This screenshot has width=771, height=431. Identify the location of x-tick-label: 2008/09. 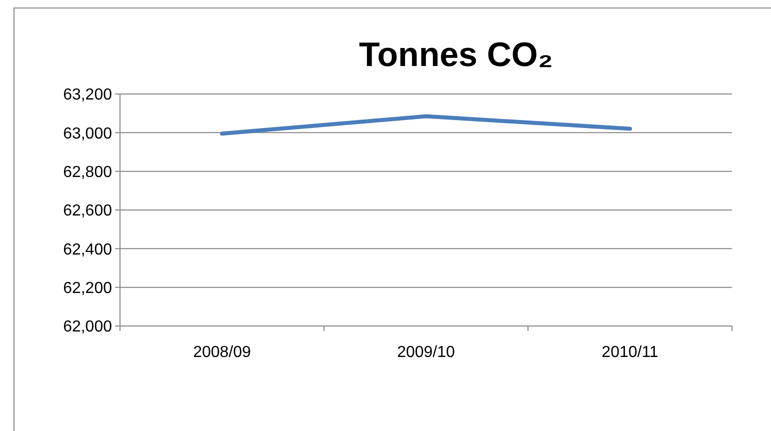
(222, 352).